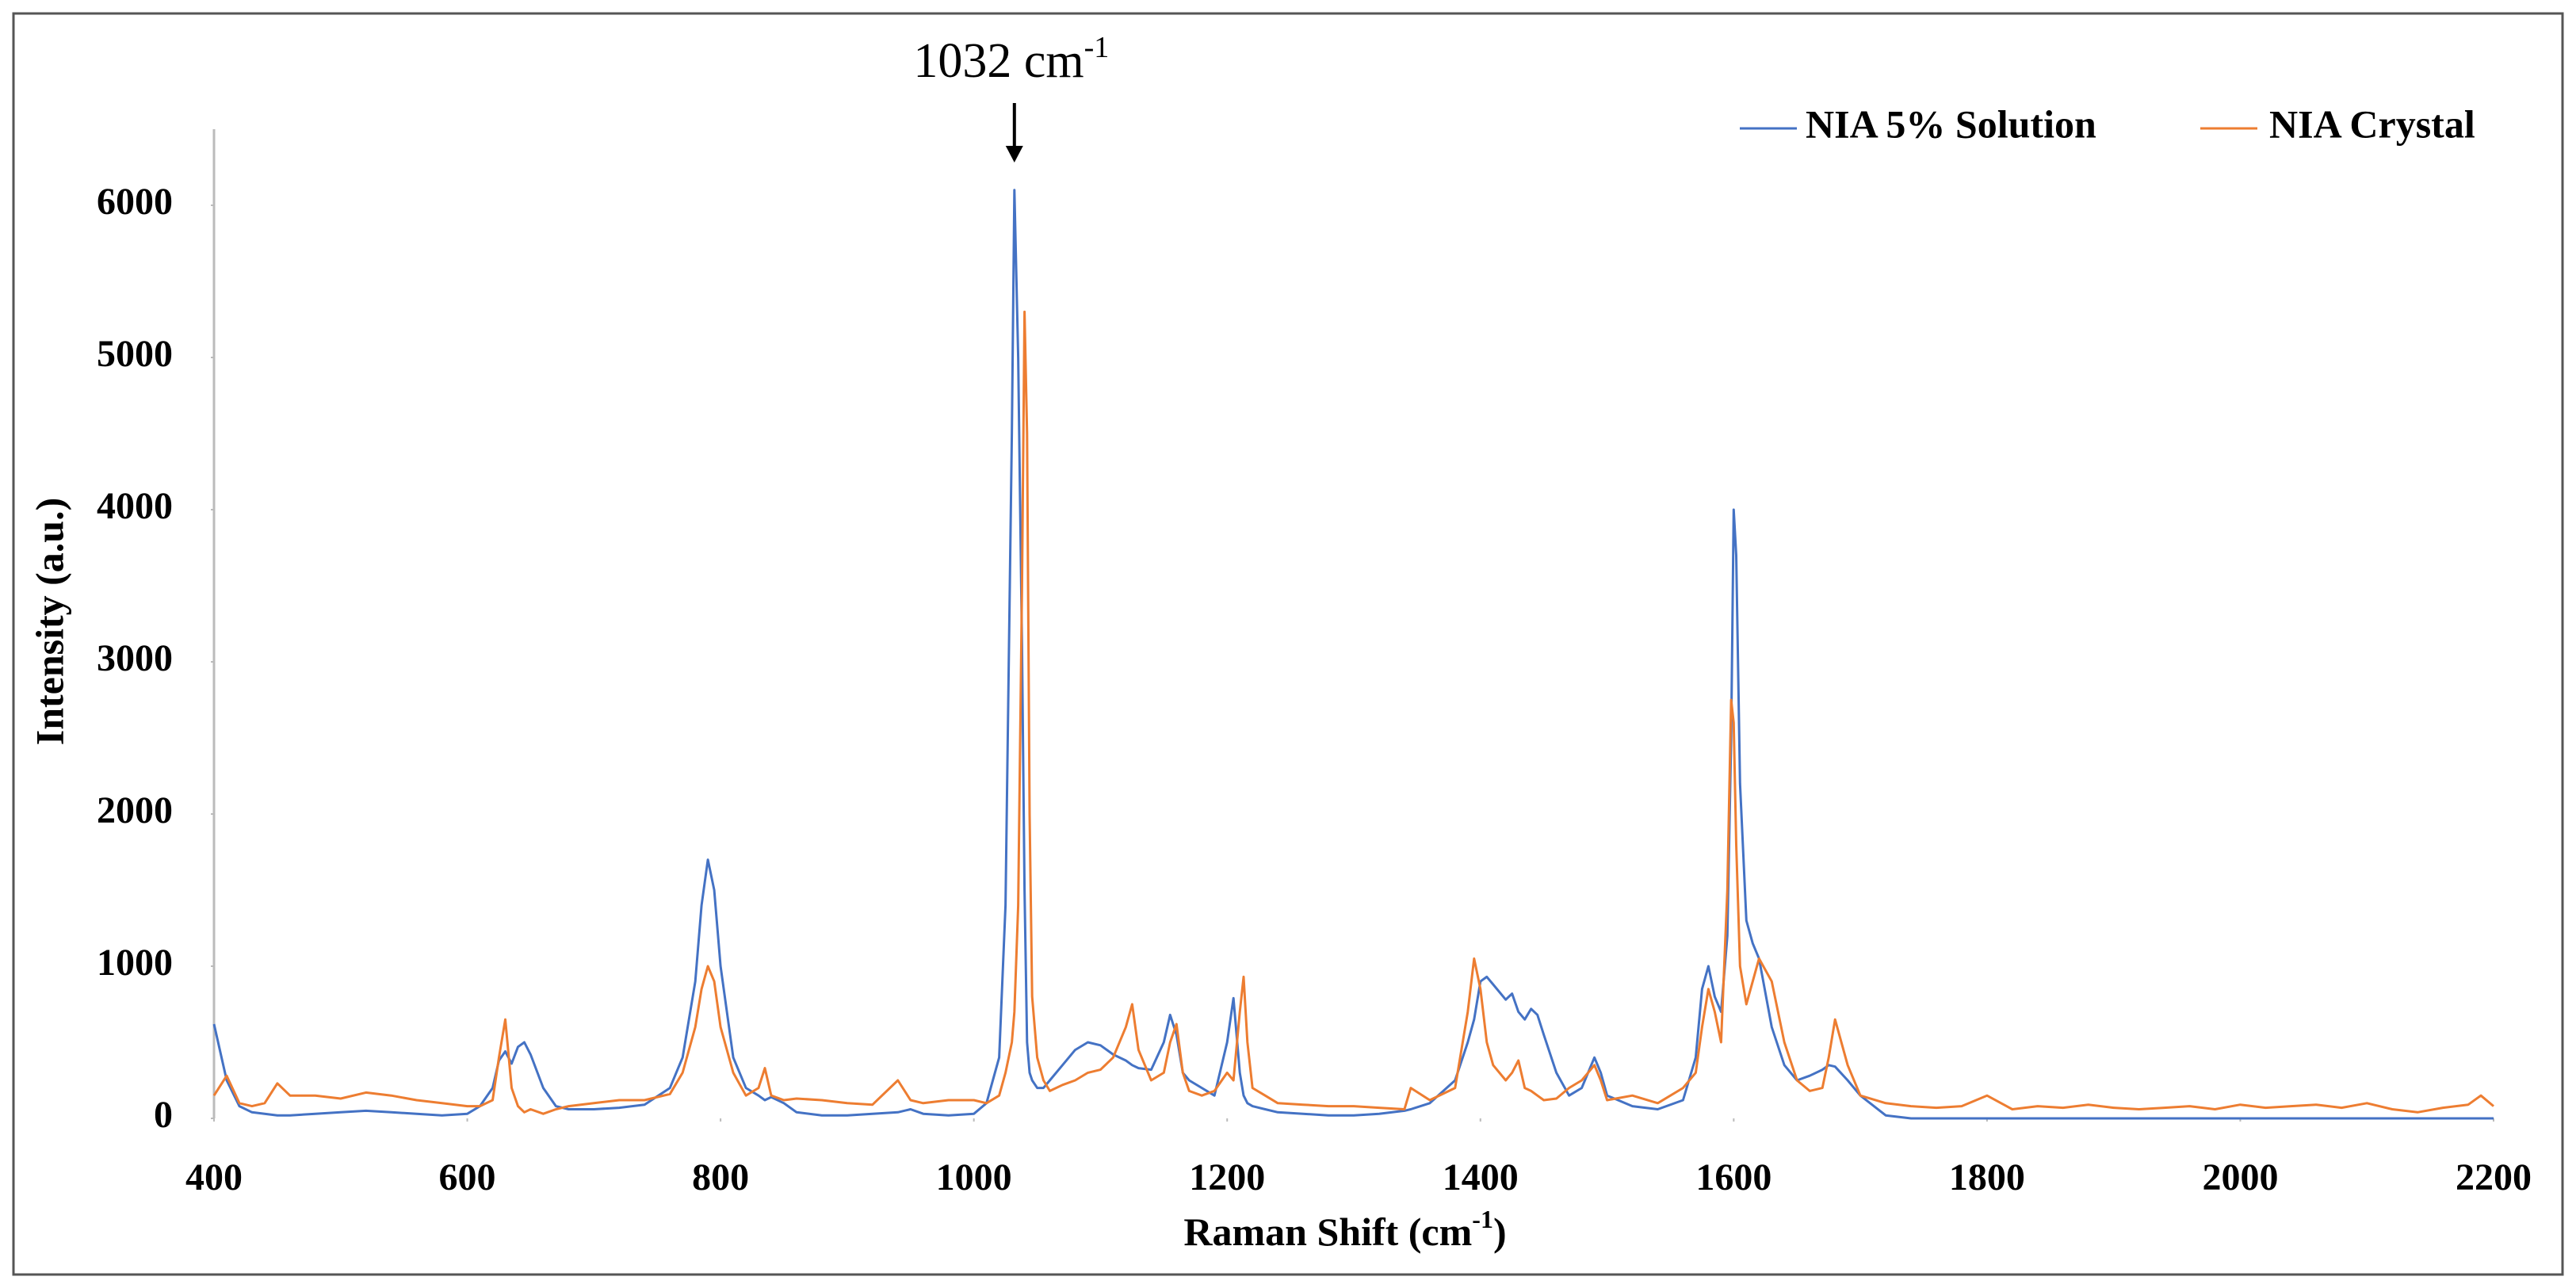 The height and width of the screenshot is (1288, 2576). What do you see at coordinates (135, 810) in the screenshot?
I see `y-tick-label: 2000` at bounding box center [135, 810].